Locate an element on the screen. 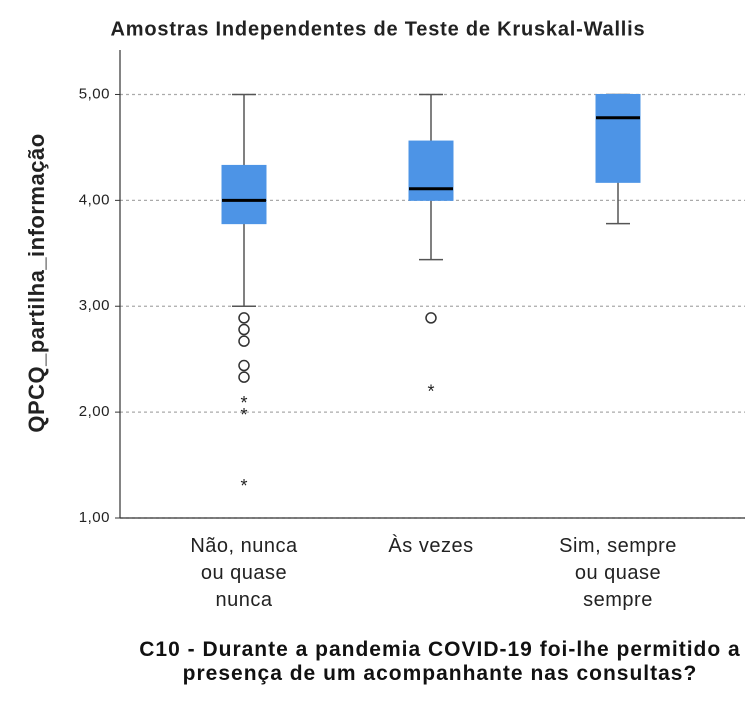  y-axis-label: QPCQ_partilha_informação is located at coordinates (36, 282).